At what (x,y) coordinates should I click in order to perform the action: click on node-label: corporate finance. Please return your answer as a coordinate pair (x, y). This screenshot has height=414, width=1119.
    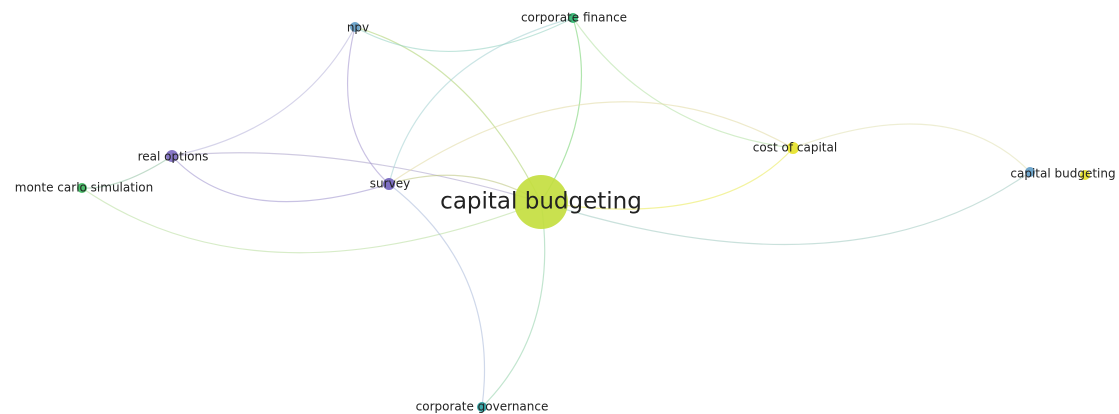
    Looking at the image, I should click on (574, 18).